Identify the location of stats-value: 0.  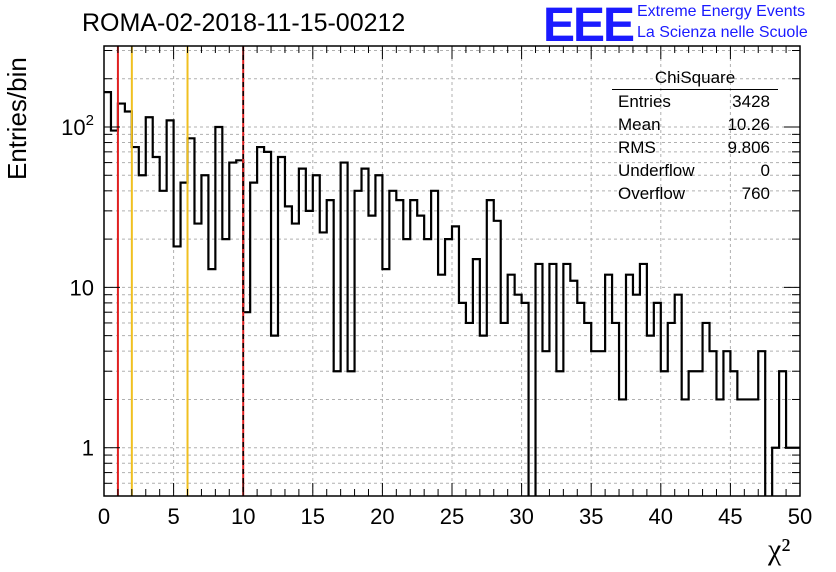
(765, 170).